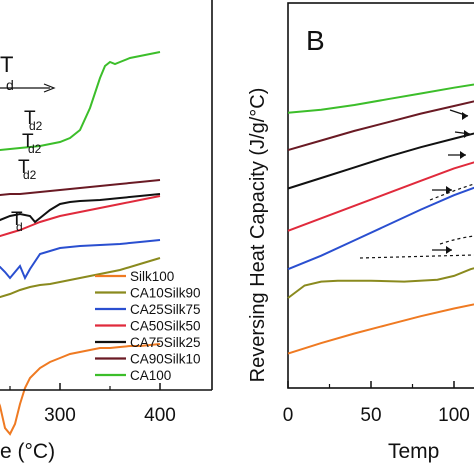  I want to click on panel-b-line-ca50silk50, so click(380, 196).